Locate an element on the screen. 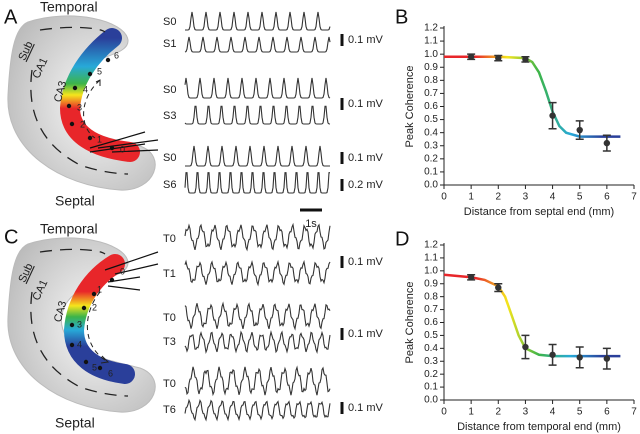 This screenshot has height=434, width=640. y-tick-label: 0.9 is located at coordinates (431, 67).